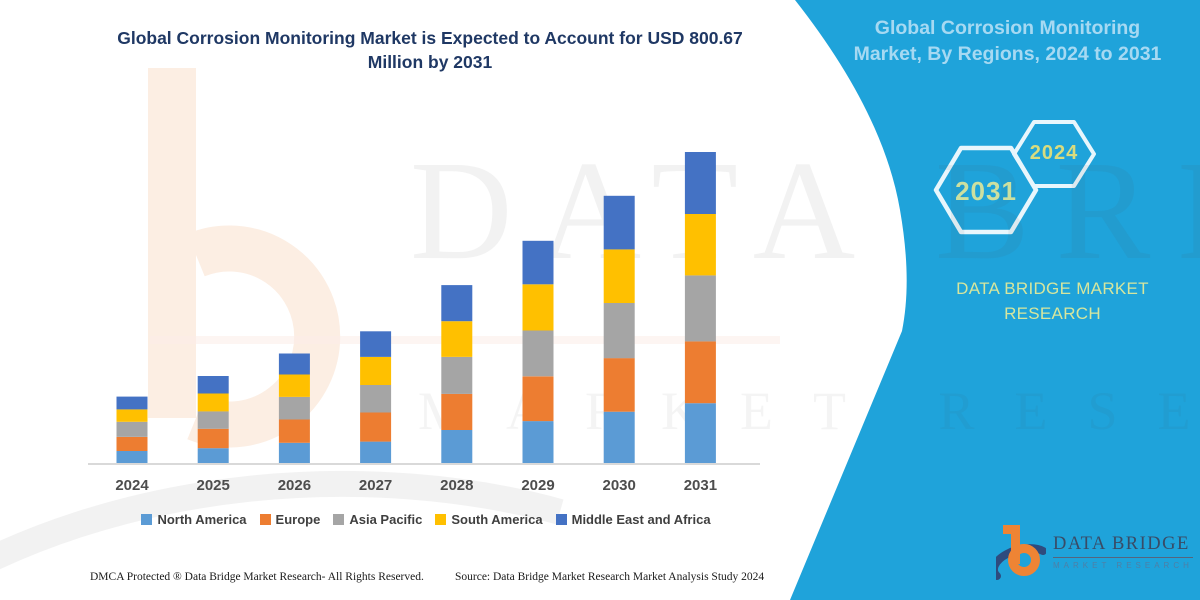 This screenshot has height=600, width=1200. Describe the element at coordinates (1123, 565) in the screenshot. I see `logo-subtitle: MARKET RESEARCH` at that location.